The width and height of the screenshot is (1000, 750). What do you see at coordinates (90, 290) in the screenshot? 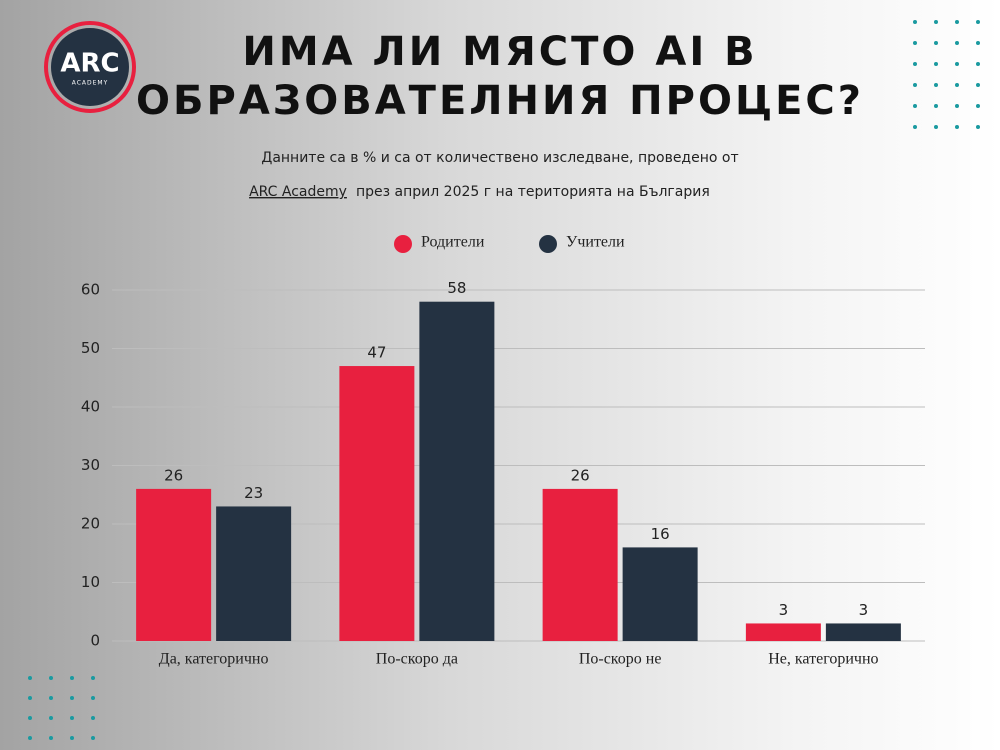
I see `y-tick-label: 60` at bounding box center [90, 290].